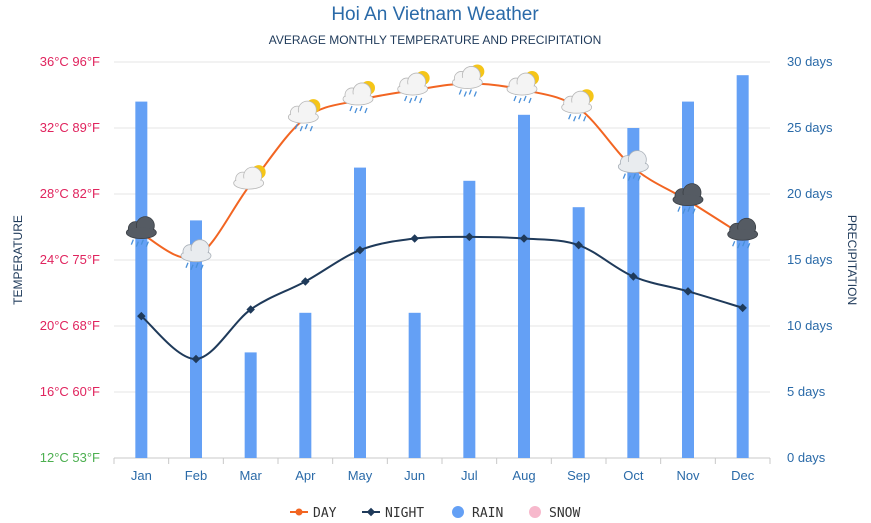 The image size is (871, 523). I want to click on month-label: Nov, so click(688, 475).